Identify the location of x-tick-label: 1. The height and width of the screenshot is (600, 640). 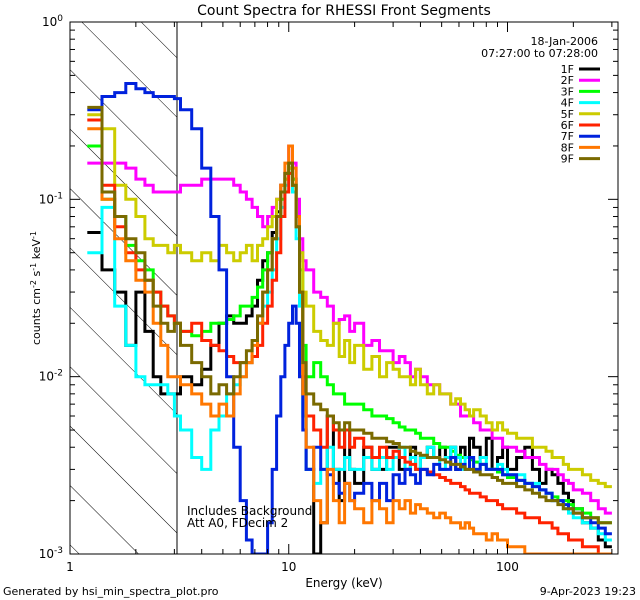
(70, 567).